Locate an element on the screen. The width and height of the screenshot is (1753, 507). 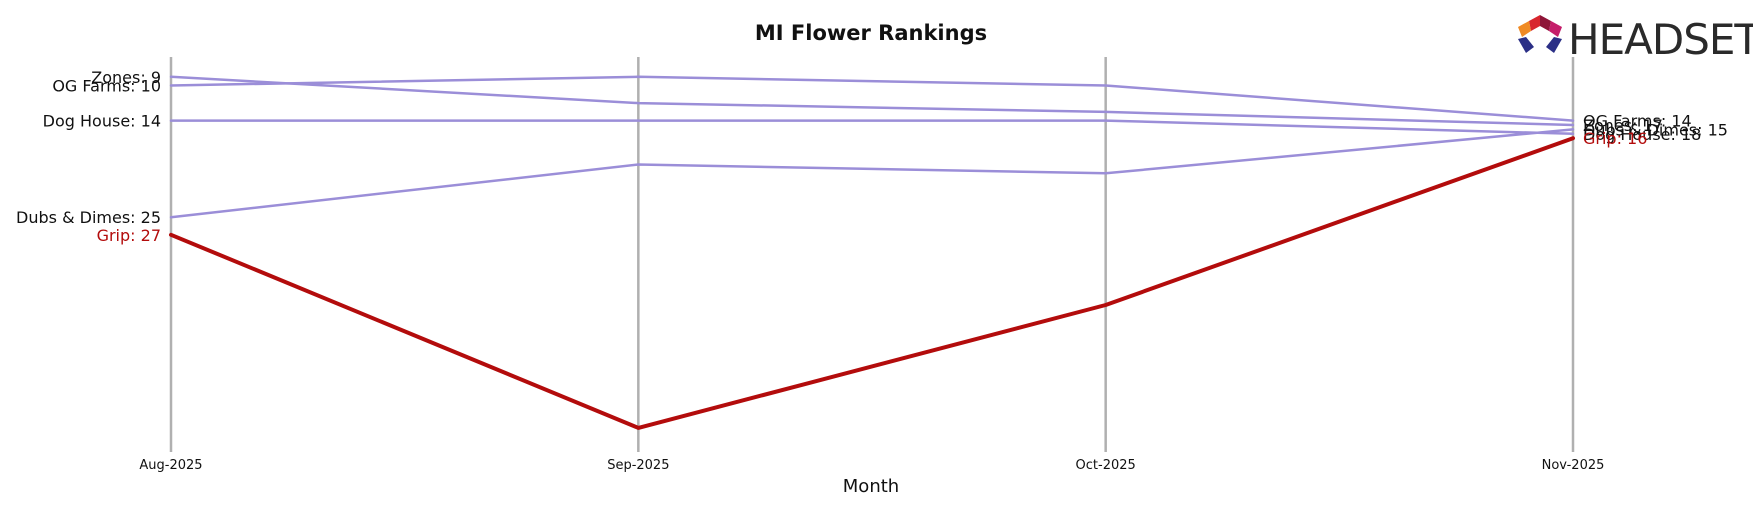
x-tick-labels: Aug-2025 Sep-2025 Oct-2025 Nov-2025 is located at coordinates (871, 465).